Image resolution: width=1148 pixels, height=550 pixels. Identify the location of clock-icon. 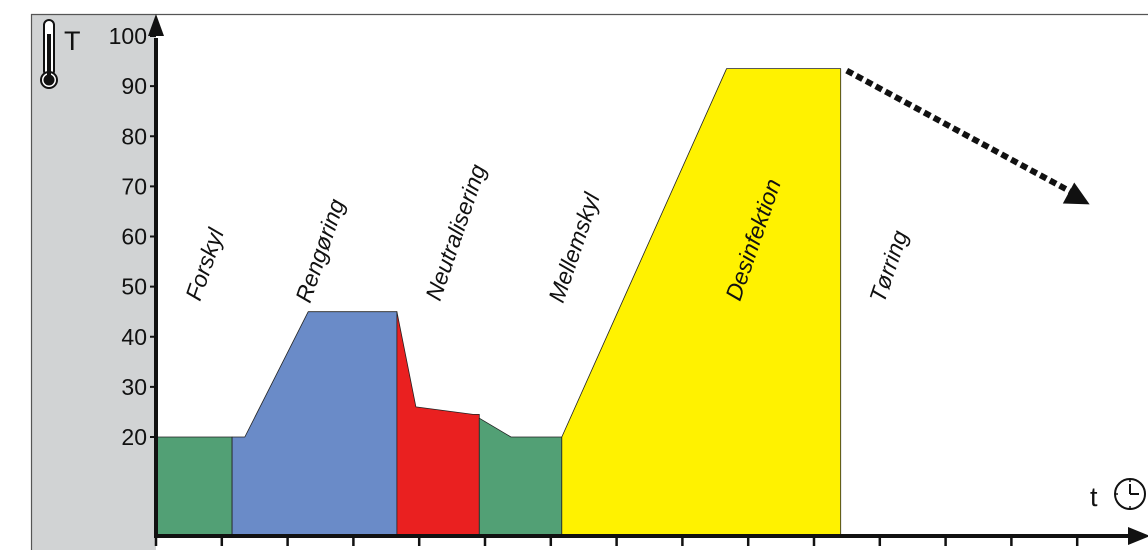
(1130, 494).